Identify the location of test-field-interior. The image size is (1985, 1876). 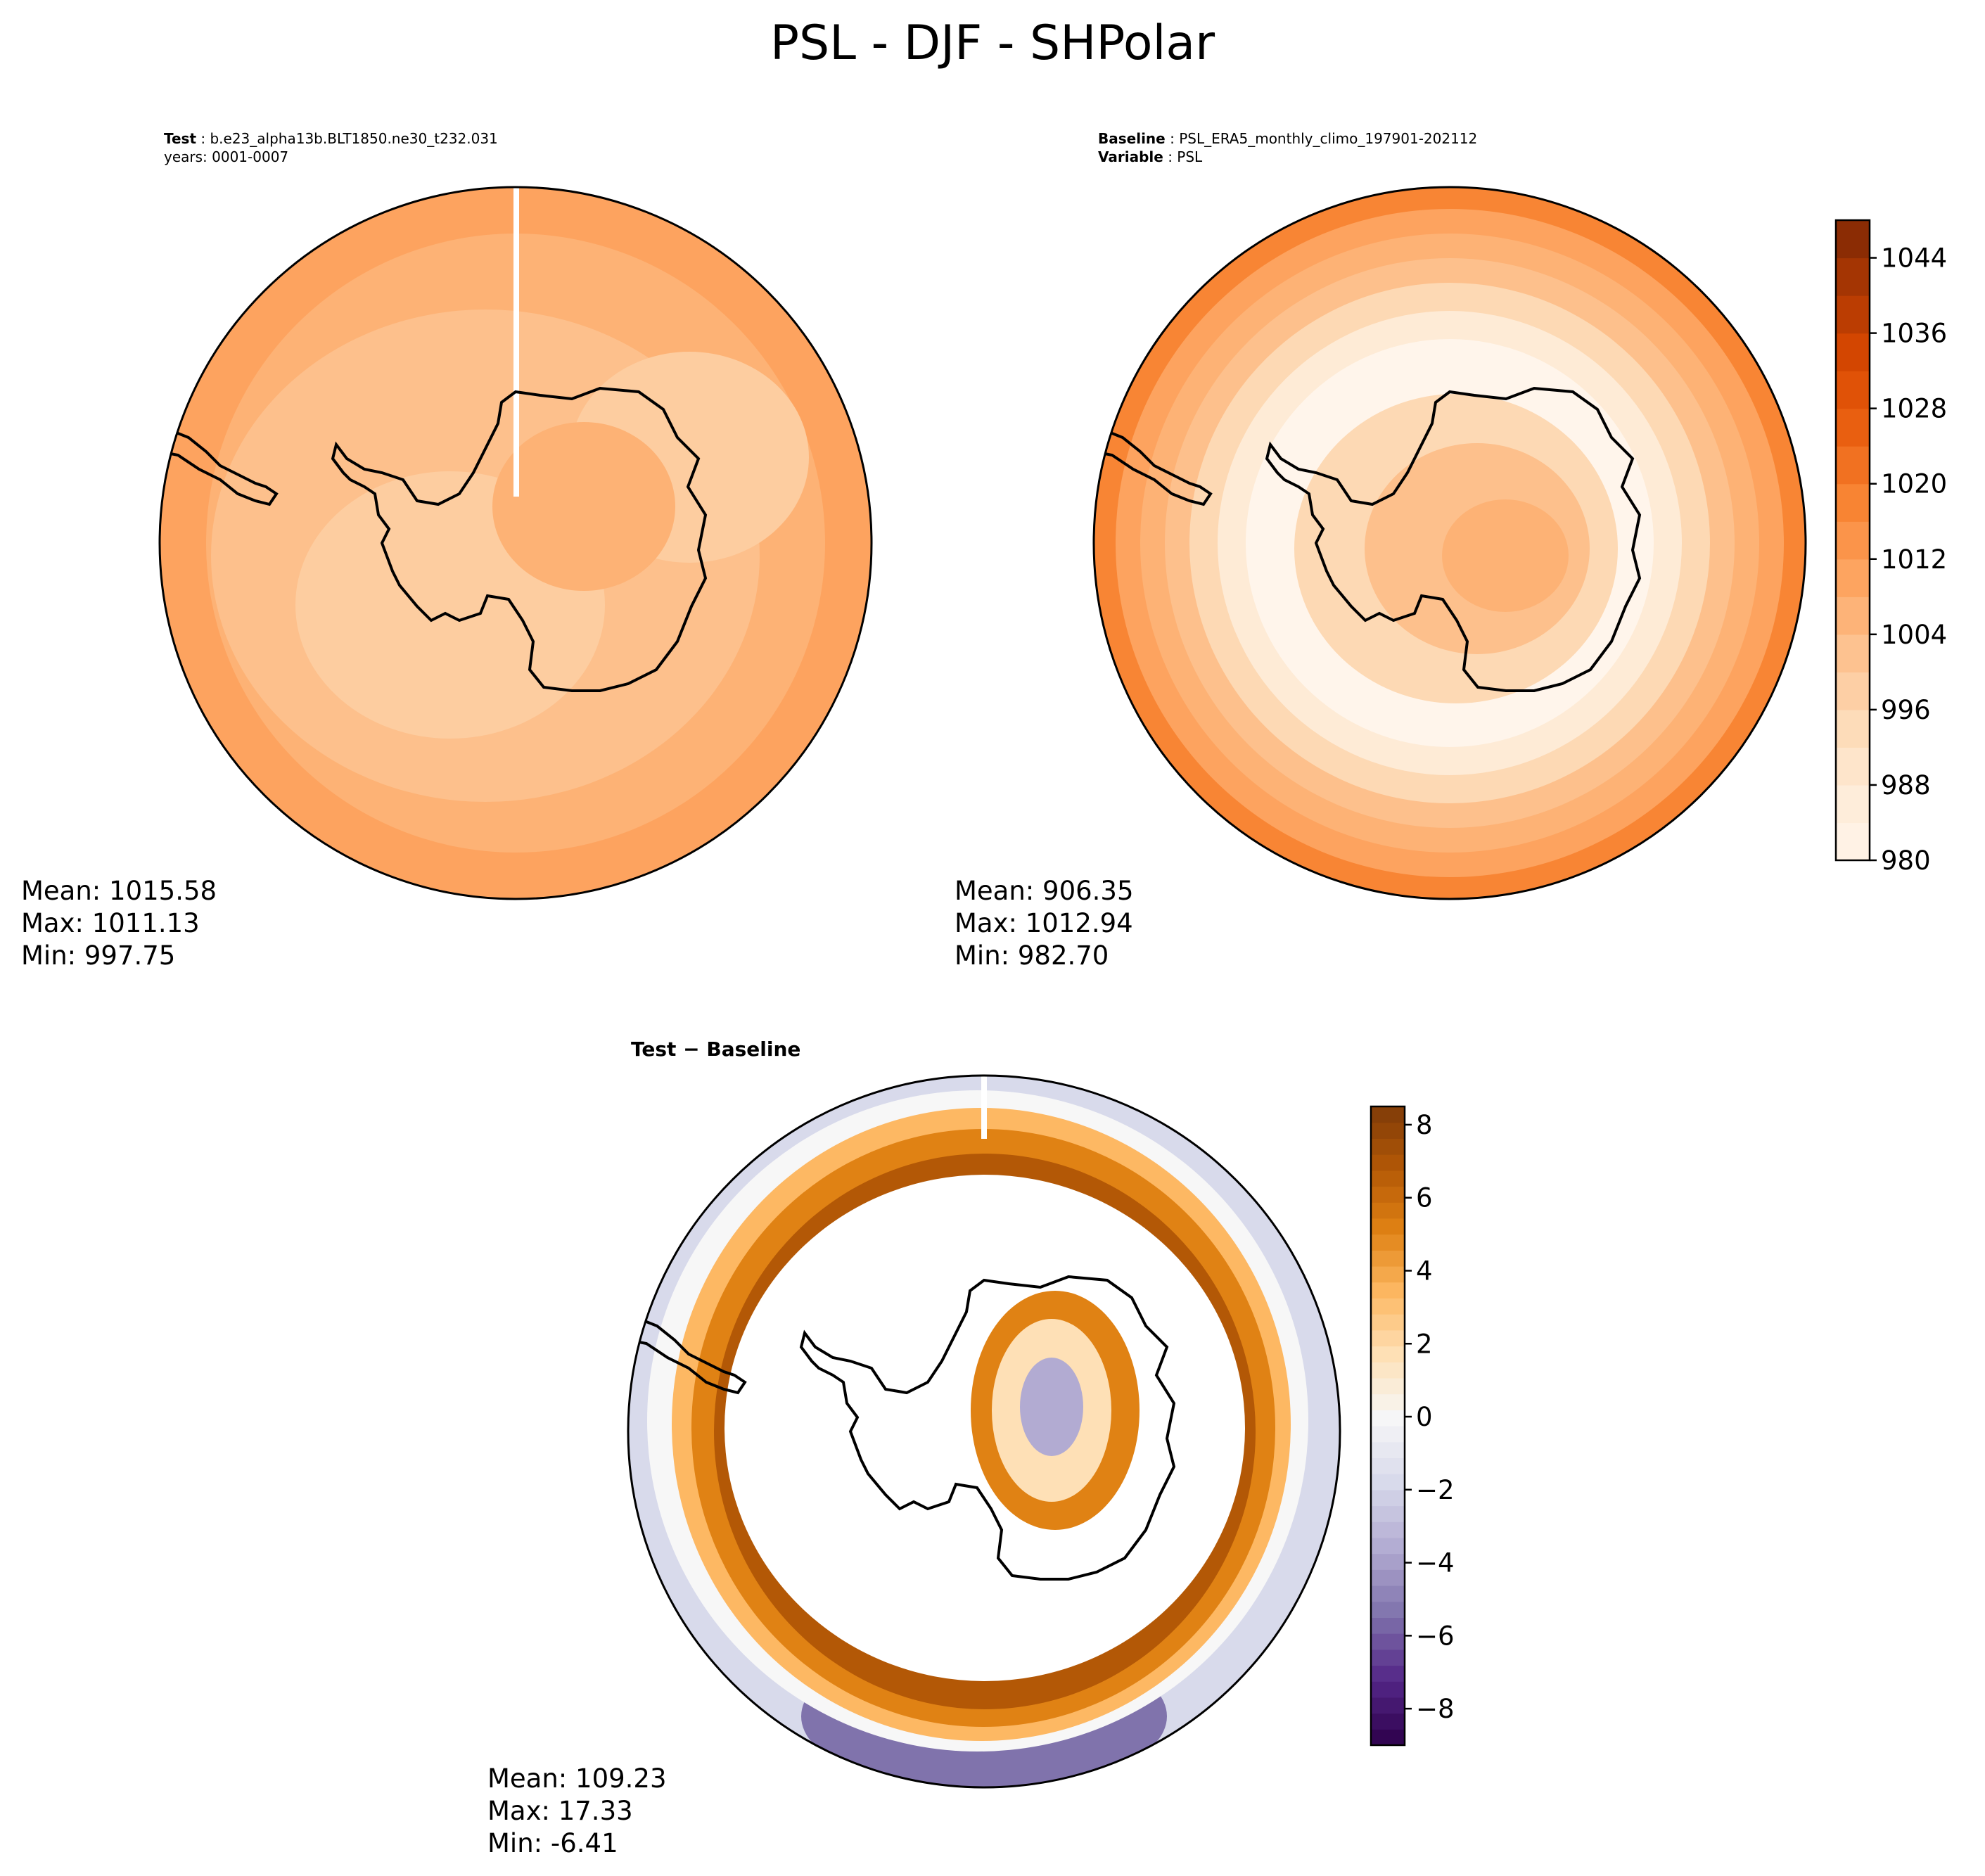
(583, 507).